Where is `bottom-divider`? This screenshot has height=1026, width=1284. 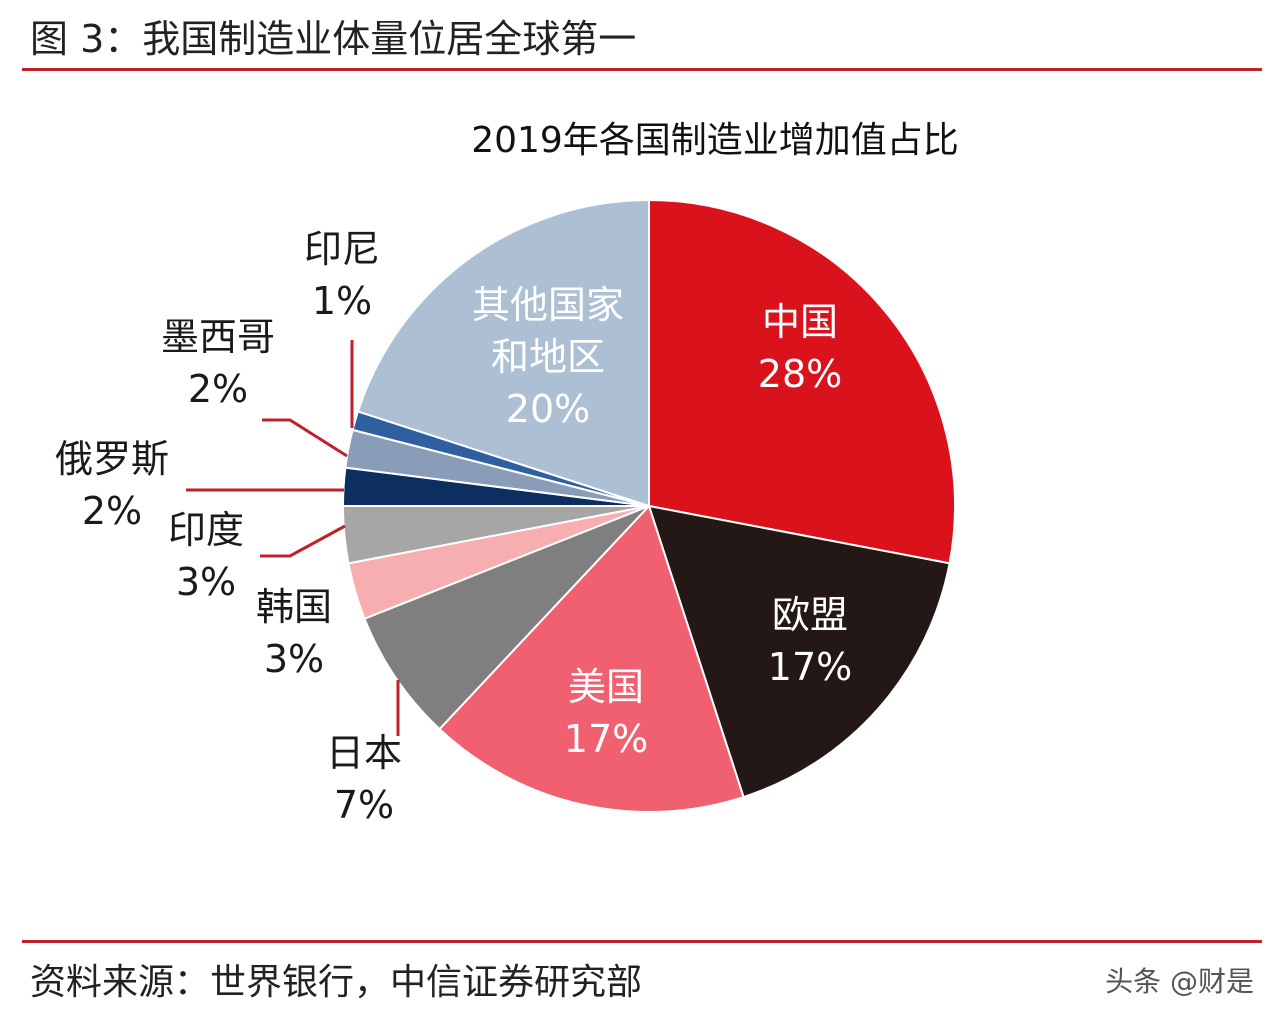 bottom-divider is located at coordinates (642, 941).